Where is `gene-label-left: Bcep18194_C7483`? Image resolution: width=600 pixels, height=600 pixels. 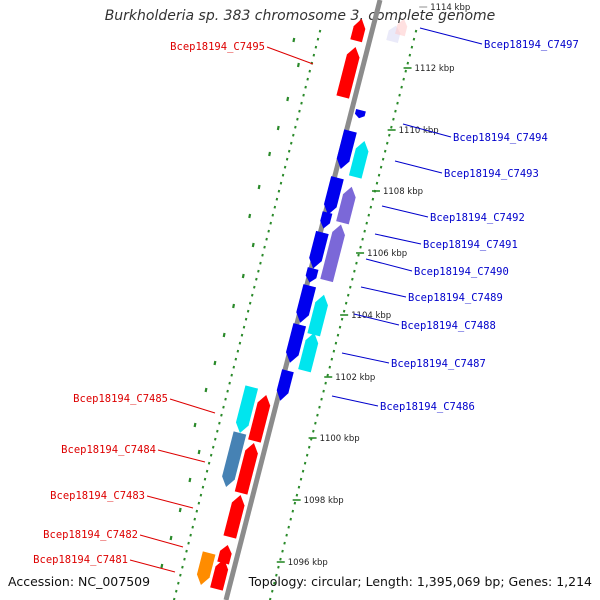 gene-label-left: Bcep18194_C7483 is located at coordinates (97, 496).